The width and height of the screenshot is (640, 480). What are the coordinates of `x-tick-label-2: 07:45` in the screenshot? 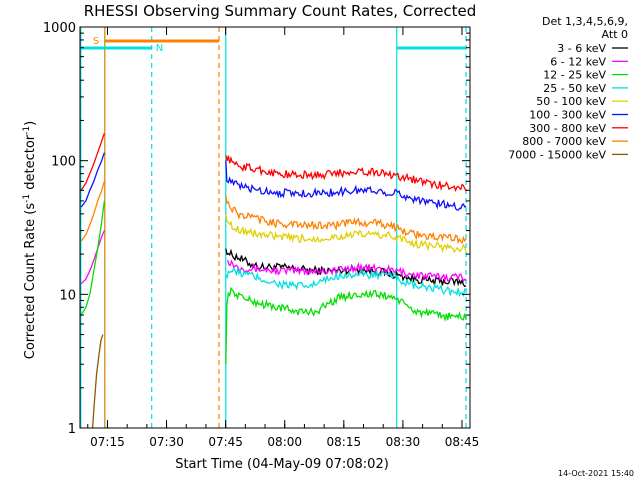 It's located at (225, 442).